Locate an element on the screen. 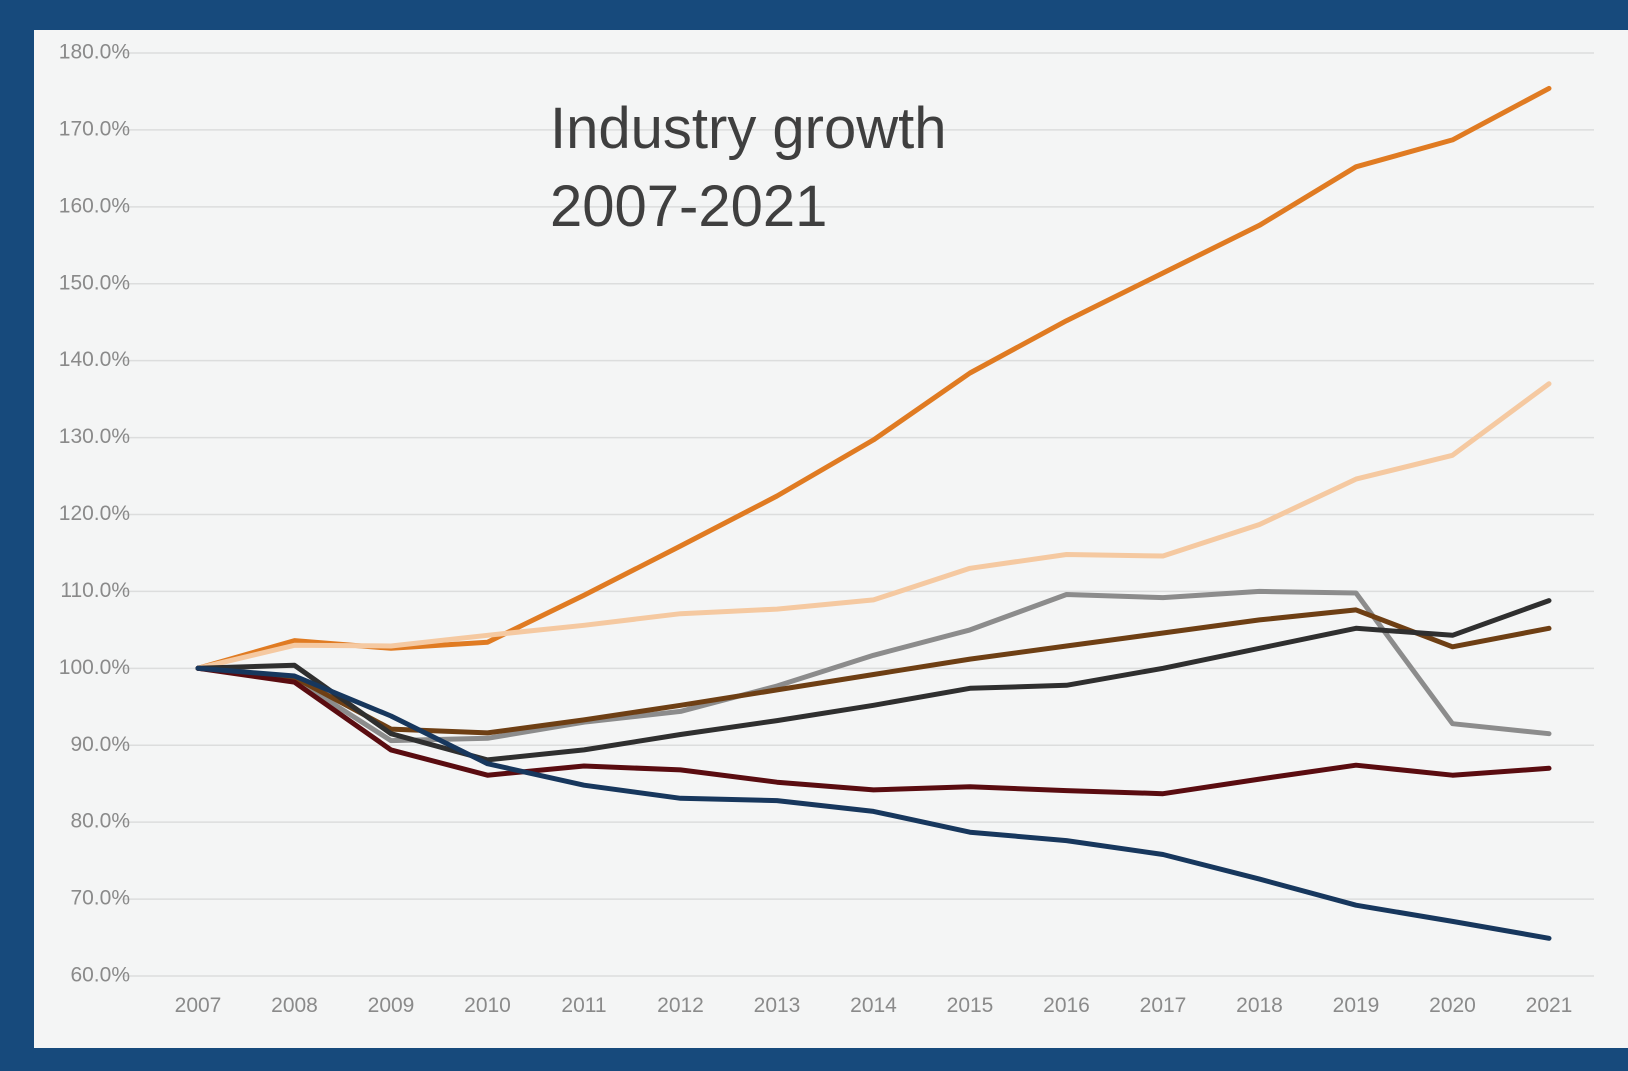  y-tick-label: 60.0% is located at coordinates (100, 975).